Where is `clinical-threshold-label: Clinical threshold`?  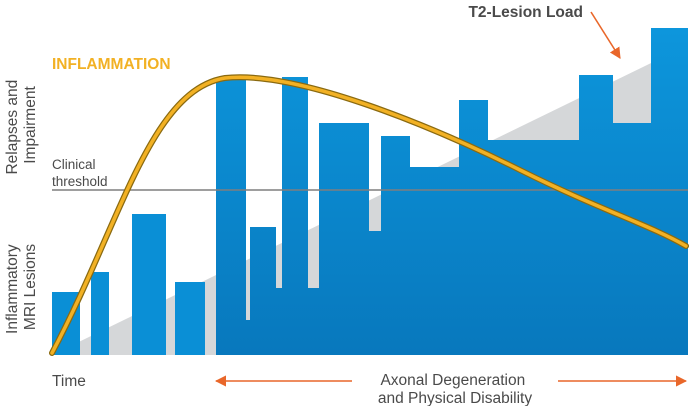 clinical-threshold-label: Clinical threshold is located at coordinates (80, 173).